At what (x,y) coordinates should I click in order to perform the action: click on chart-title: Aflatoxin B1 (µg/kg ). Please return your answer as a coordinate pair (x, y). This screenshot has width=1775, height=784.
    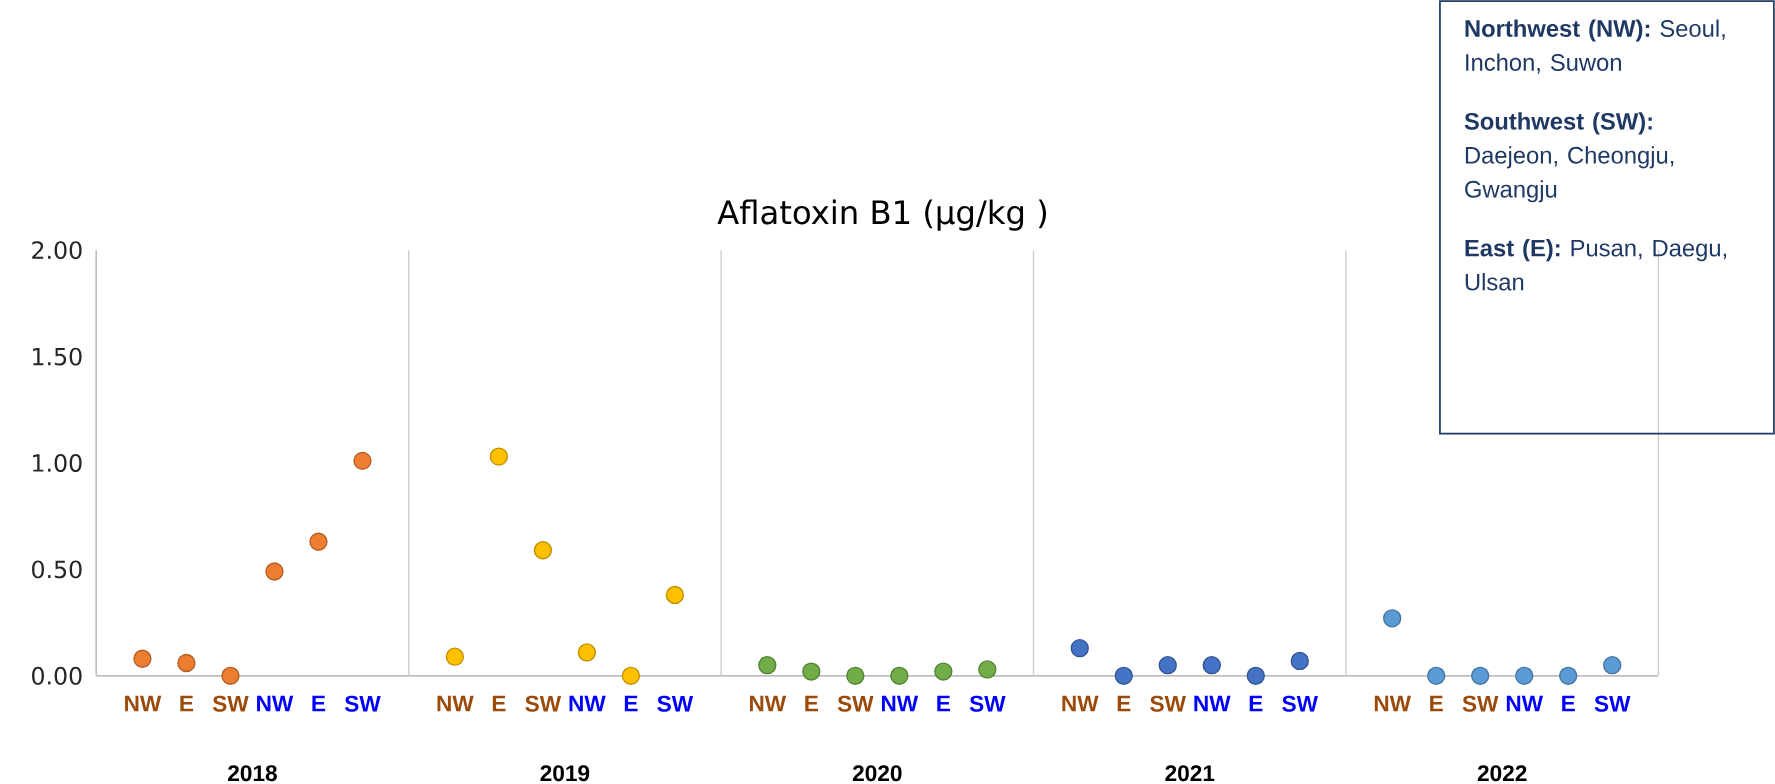
    Looking at the image, I should click on (882, 215).